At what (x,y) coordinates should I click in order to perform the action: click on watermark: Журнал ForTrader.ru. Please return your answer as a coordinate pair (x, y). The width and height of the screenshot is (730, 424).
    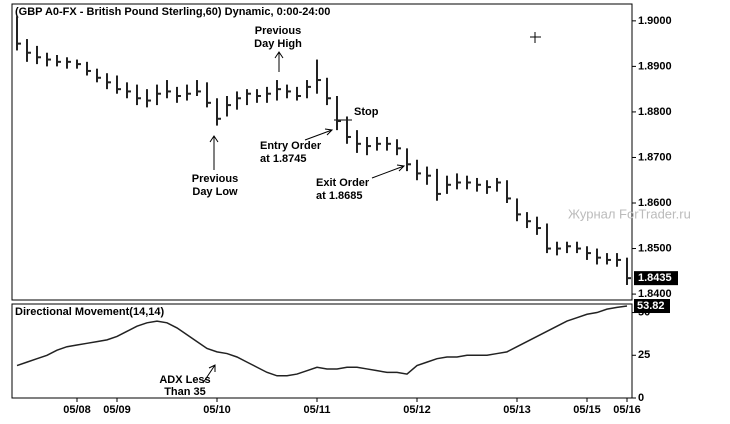
    Looking at the image, I should click on (629, 213).